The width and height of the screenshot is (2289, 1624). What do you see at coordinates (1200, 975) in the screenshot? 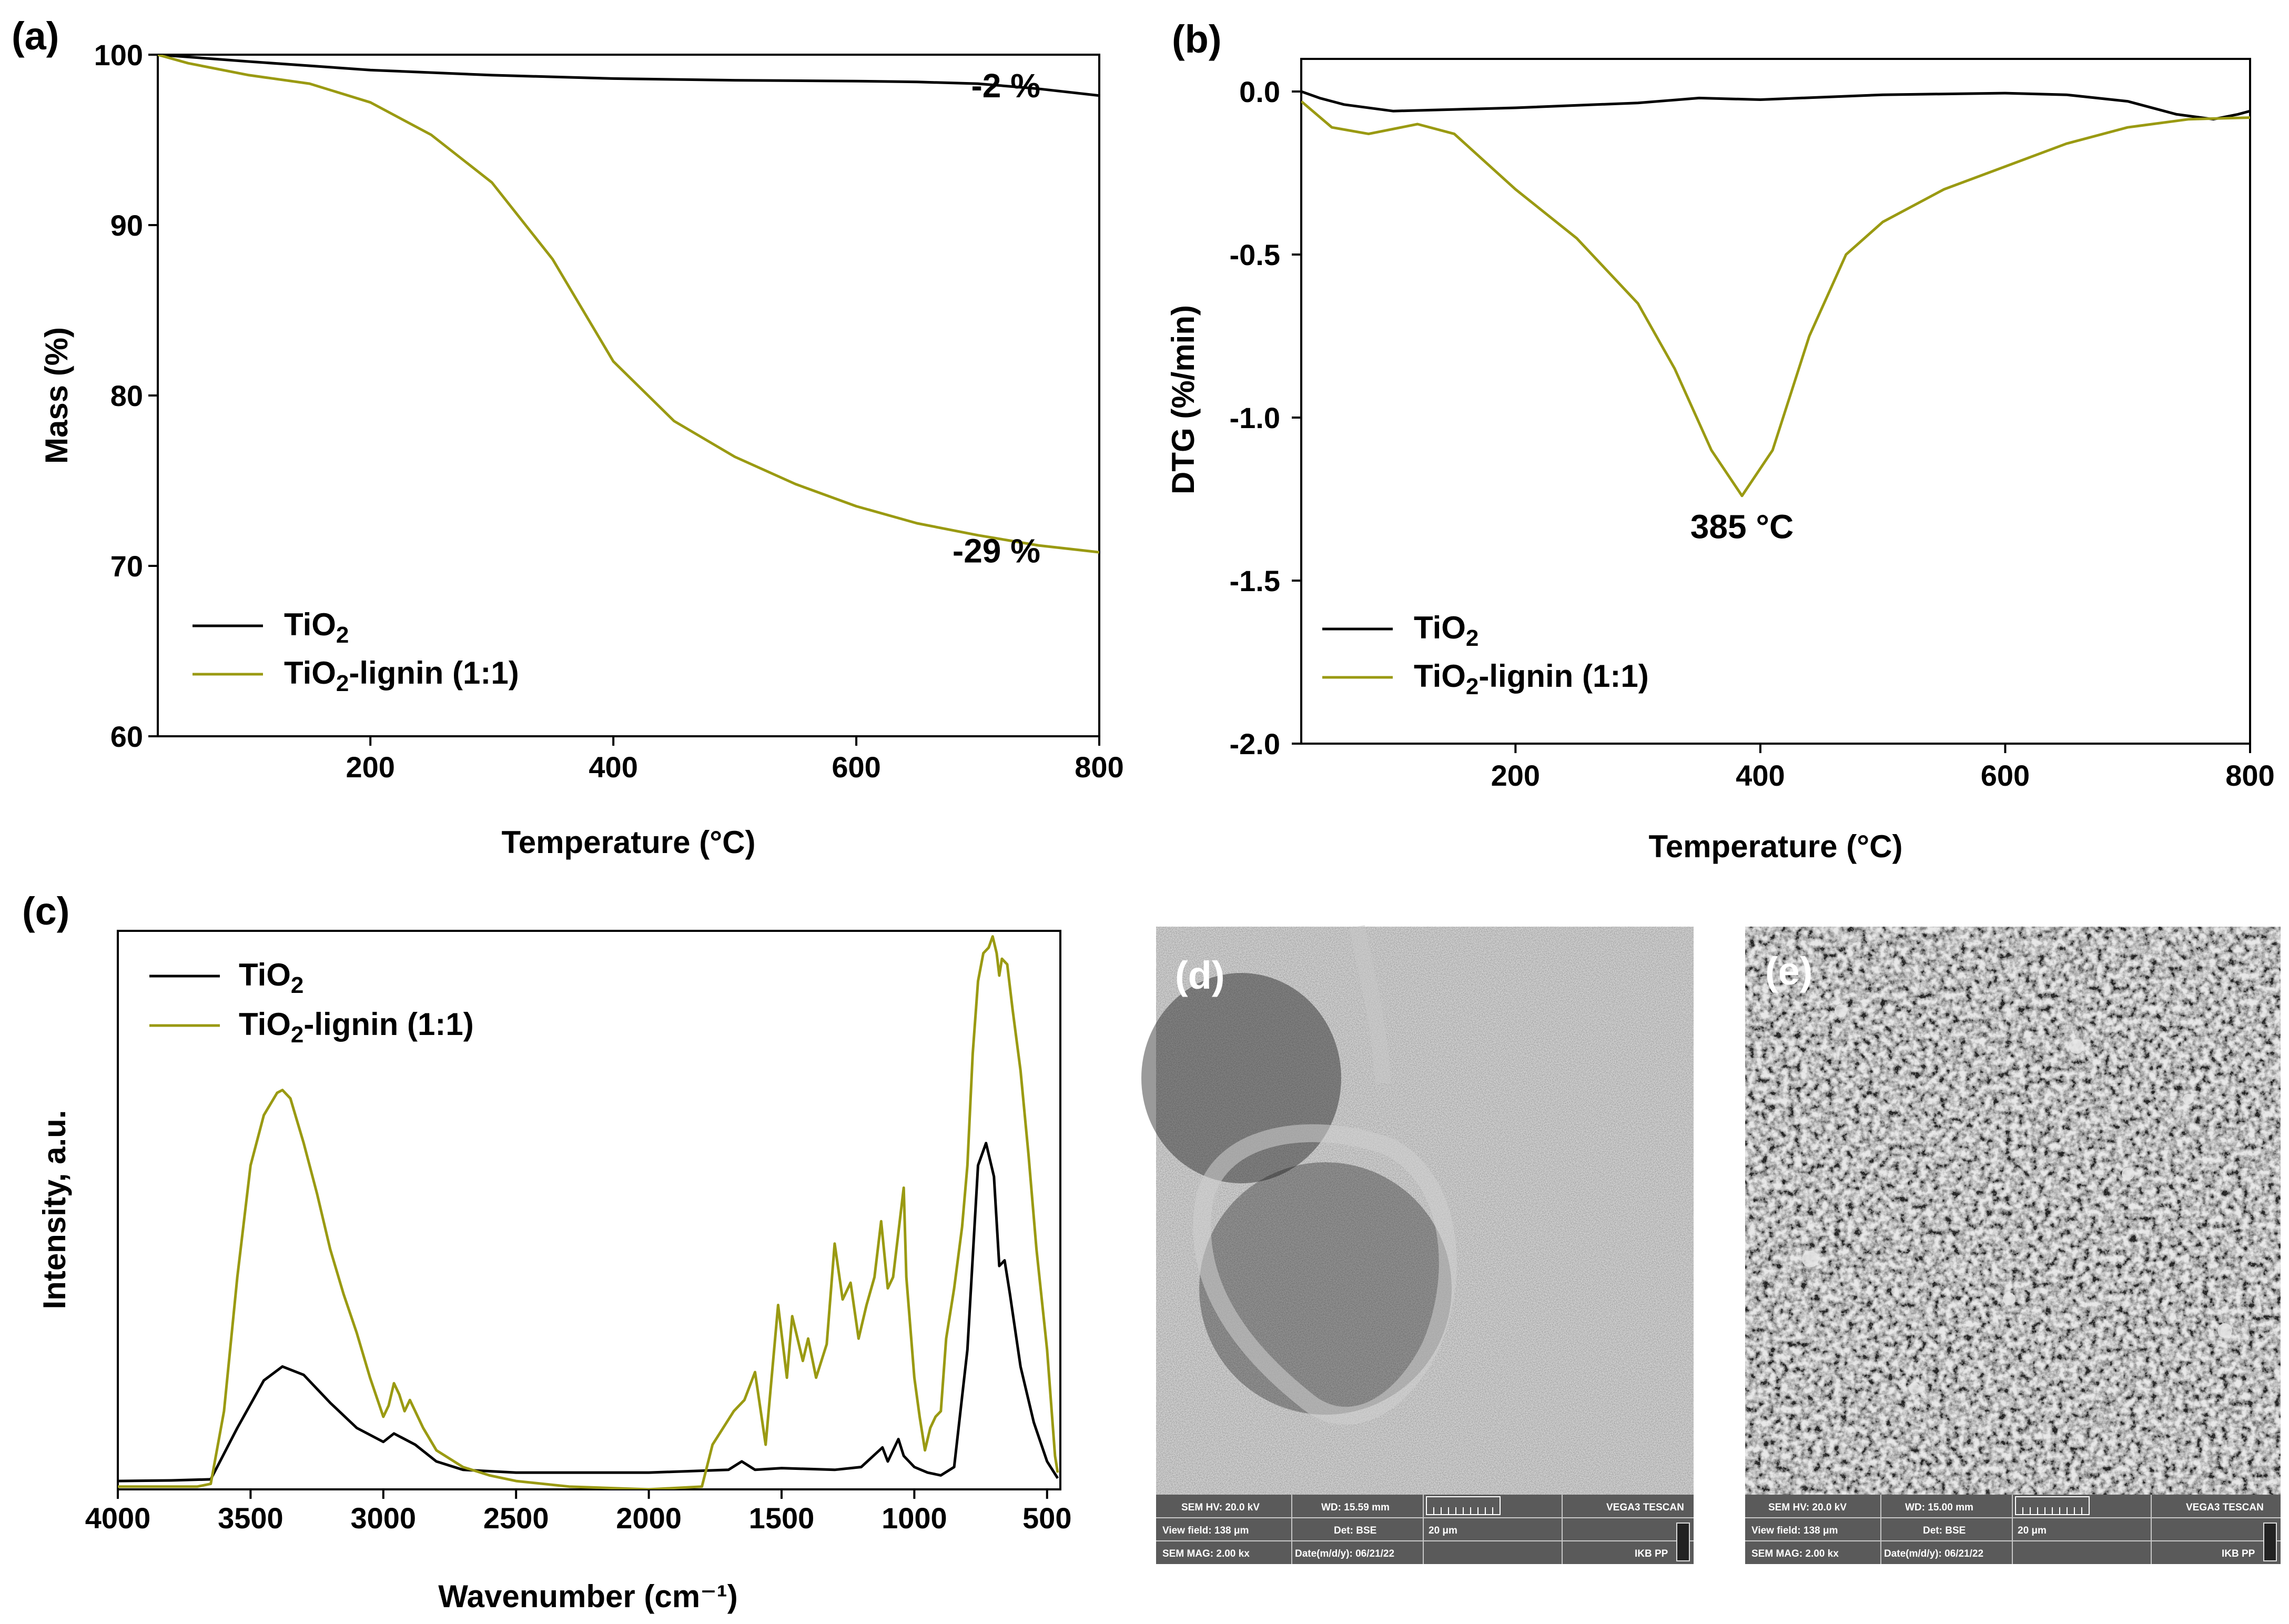
I see `sem-d-label: (d)` at bounding box center [1200, 975].